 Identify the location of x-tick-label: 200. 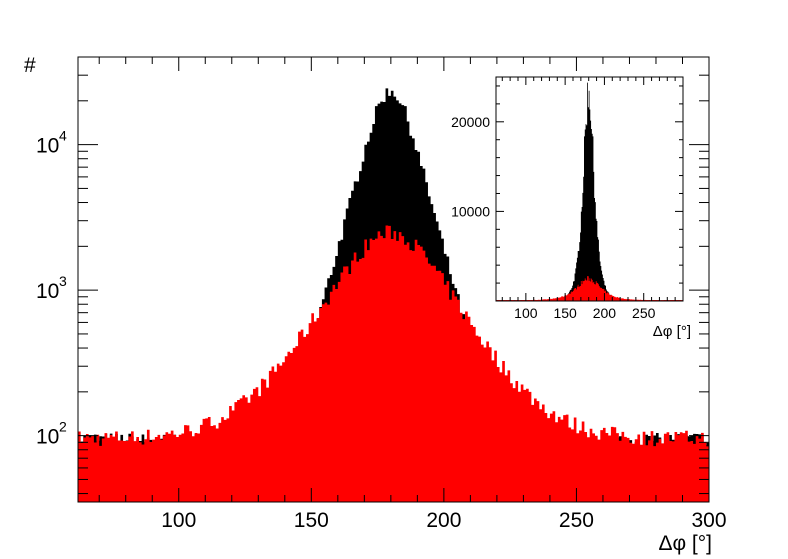
(443, 520).